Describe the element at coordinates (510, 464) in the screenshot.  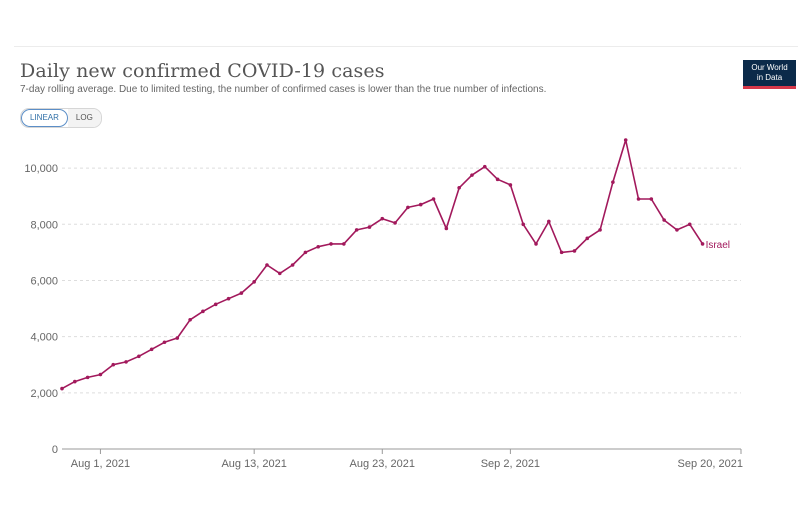
I see `x-tick-label: Sep 2, 2021` at that location.